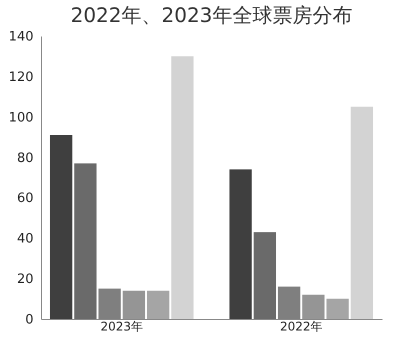  Describe the element at coordinates (25, 280) in the screenshot. I see `y-tick-label: 20` at that location.